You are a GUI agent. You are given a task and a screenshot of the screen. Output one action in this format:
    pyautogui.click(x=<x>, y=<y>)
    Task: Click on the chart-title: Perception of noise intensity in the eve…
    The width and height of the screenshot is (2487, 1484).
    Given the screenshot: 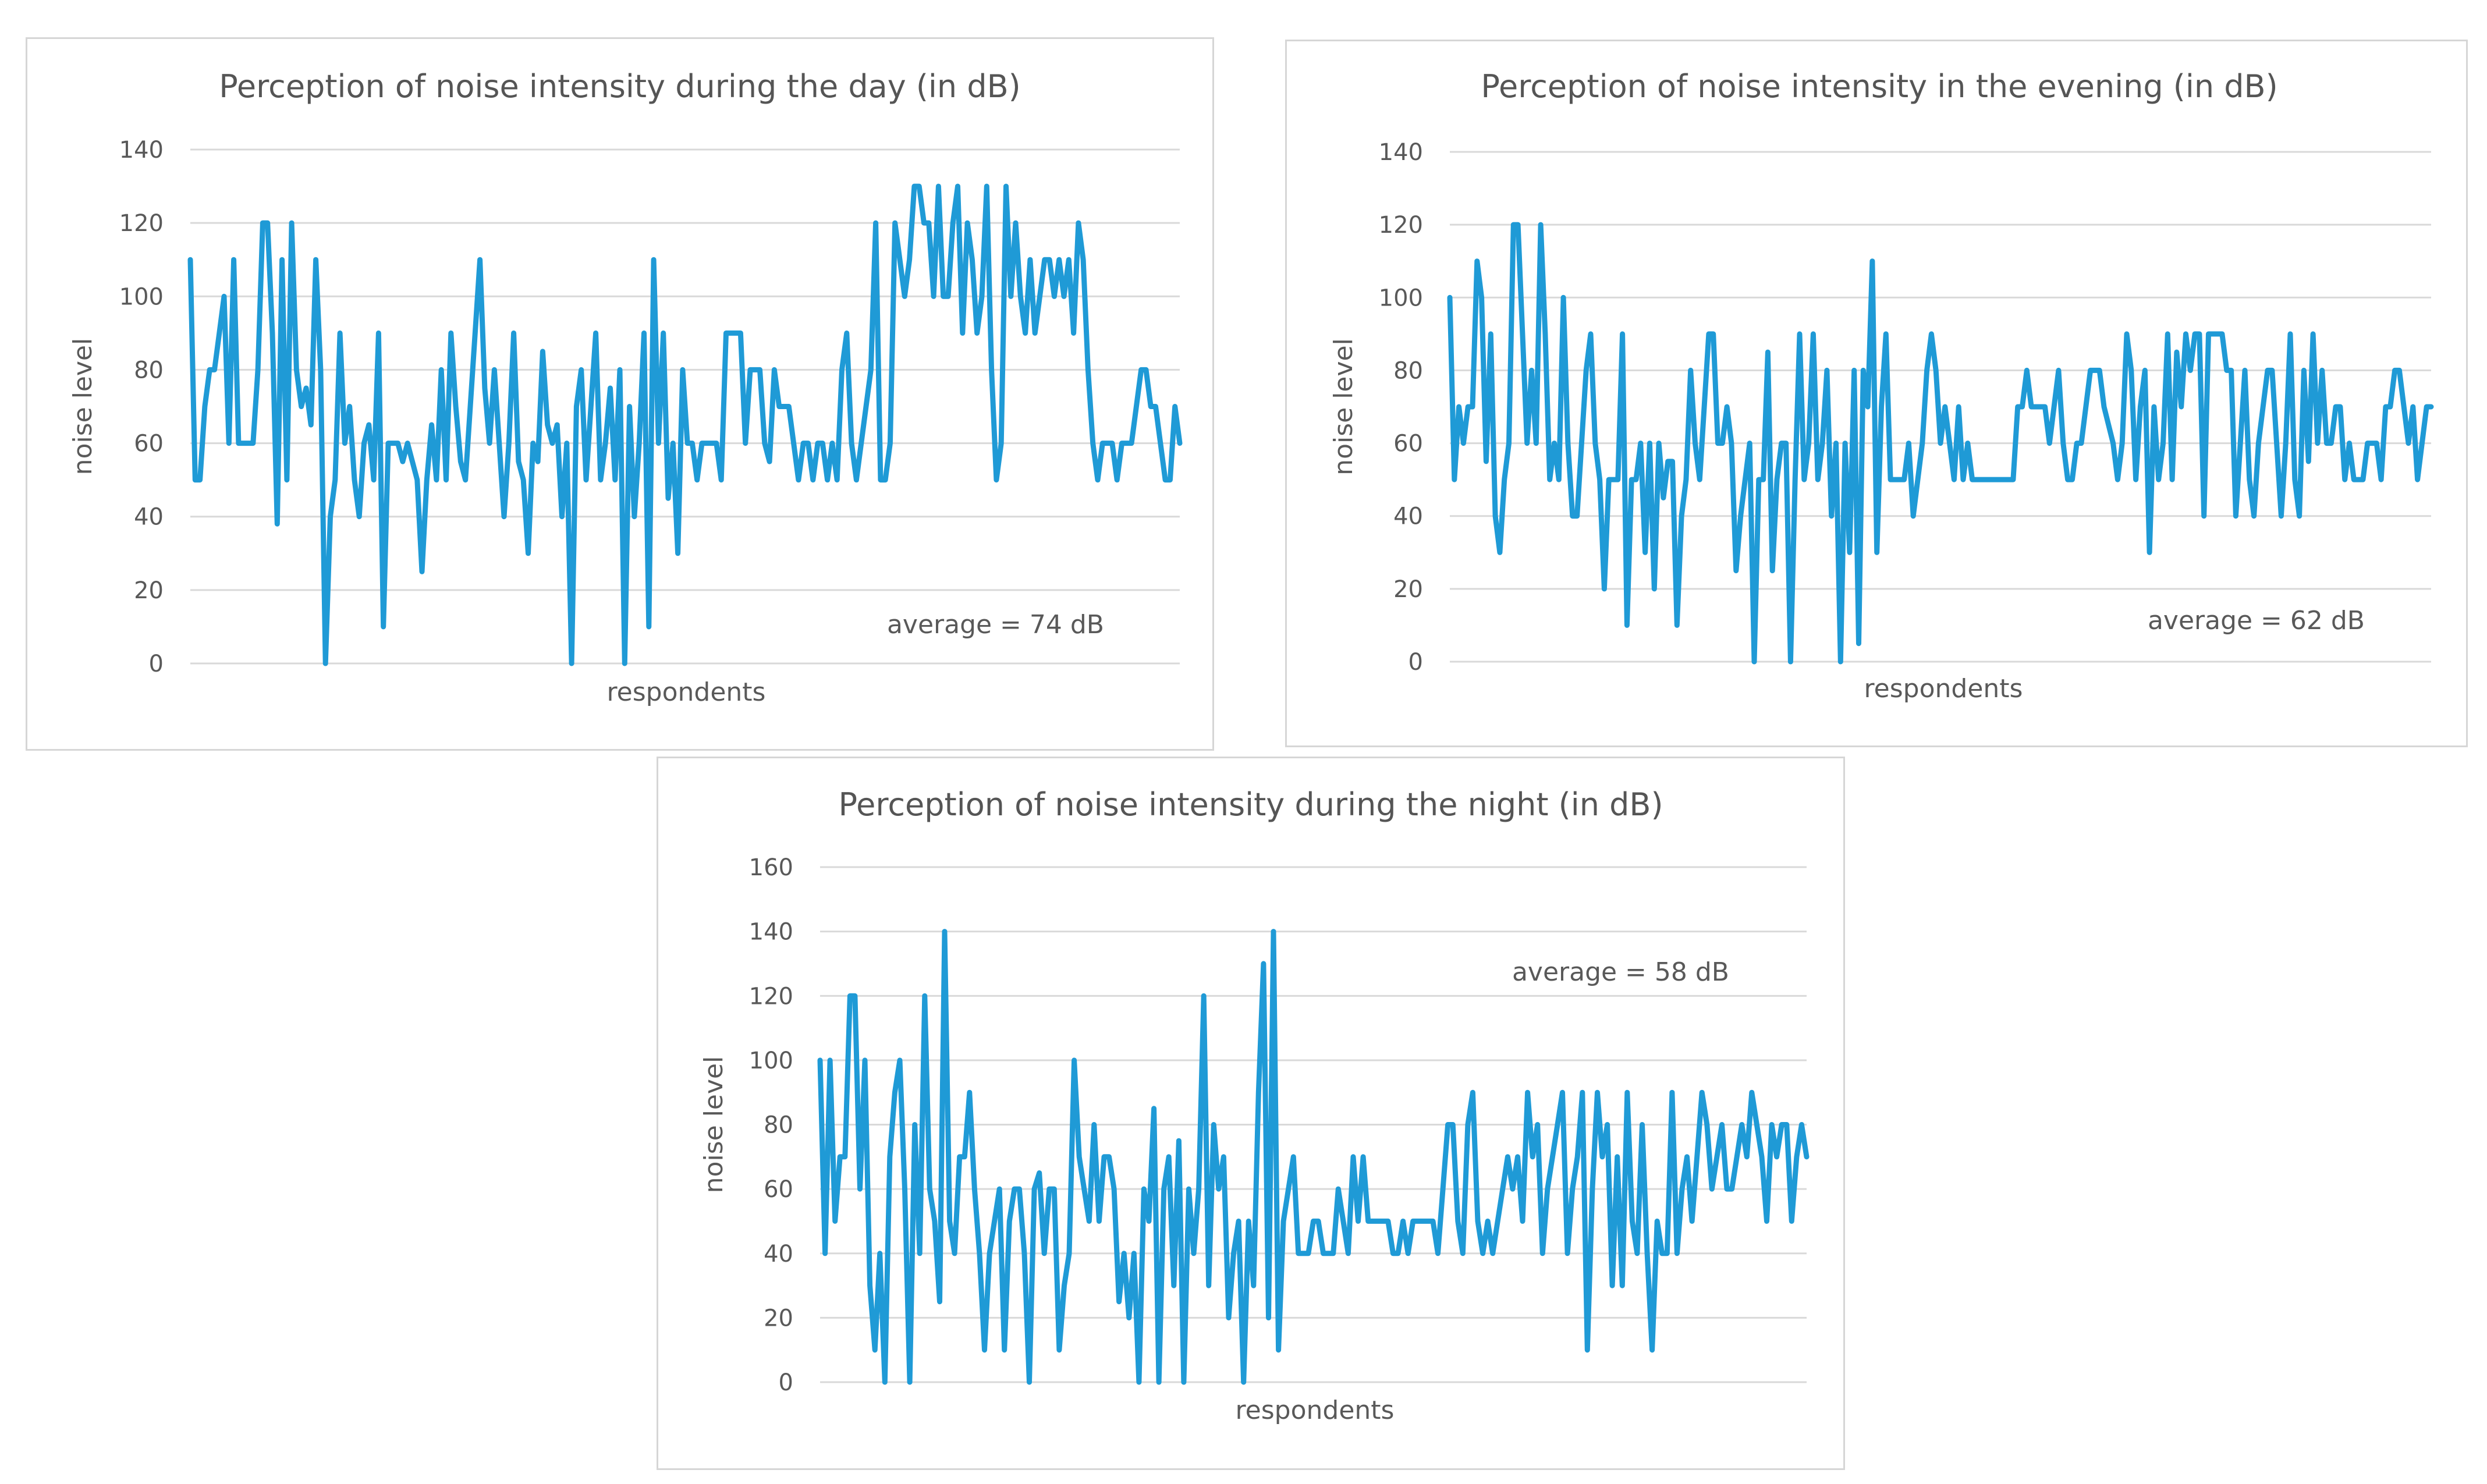 What is the action you would take?
    pyautogui.click(x=1879, y=86)
    